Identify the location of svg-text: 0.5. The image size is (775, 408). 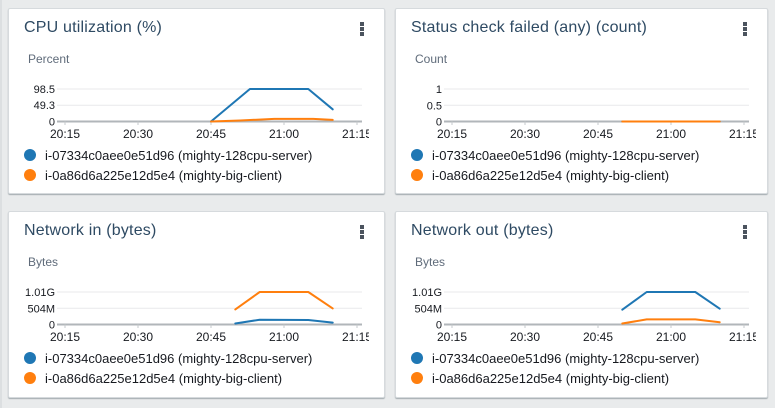
(434, 106).